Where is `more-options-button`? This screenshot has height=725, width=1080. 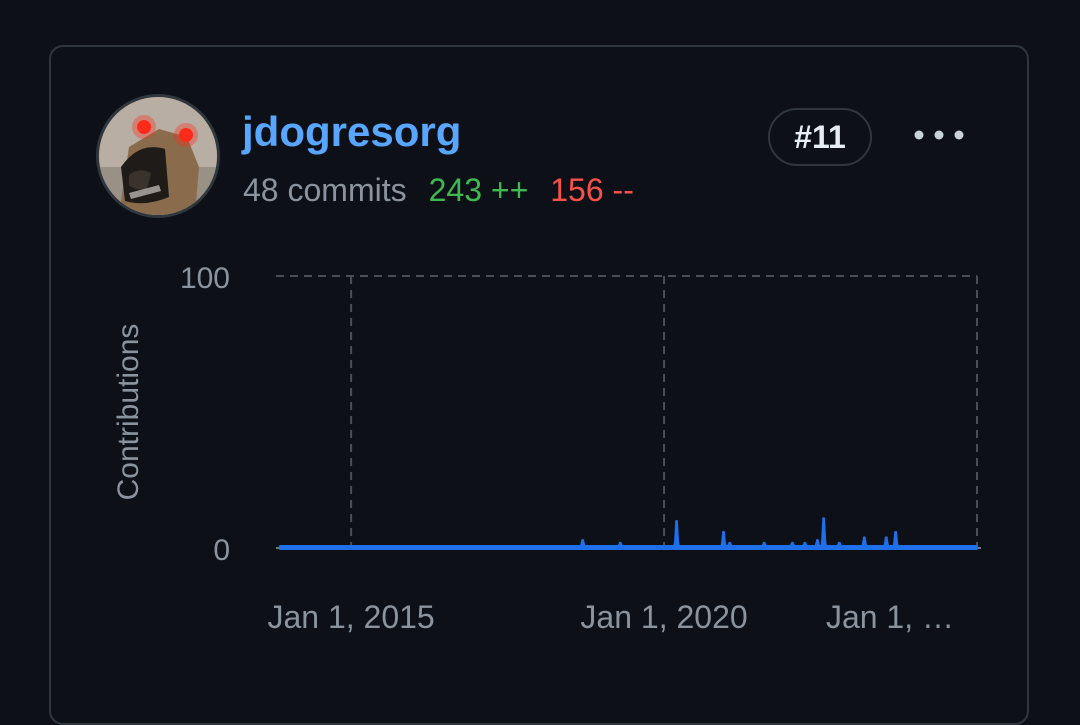
more-options-button is located at coordinates (939, 135).